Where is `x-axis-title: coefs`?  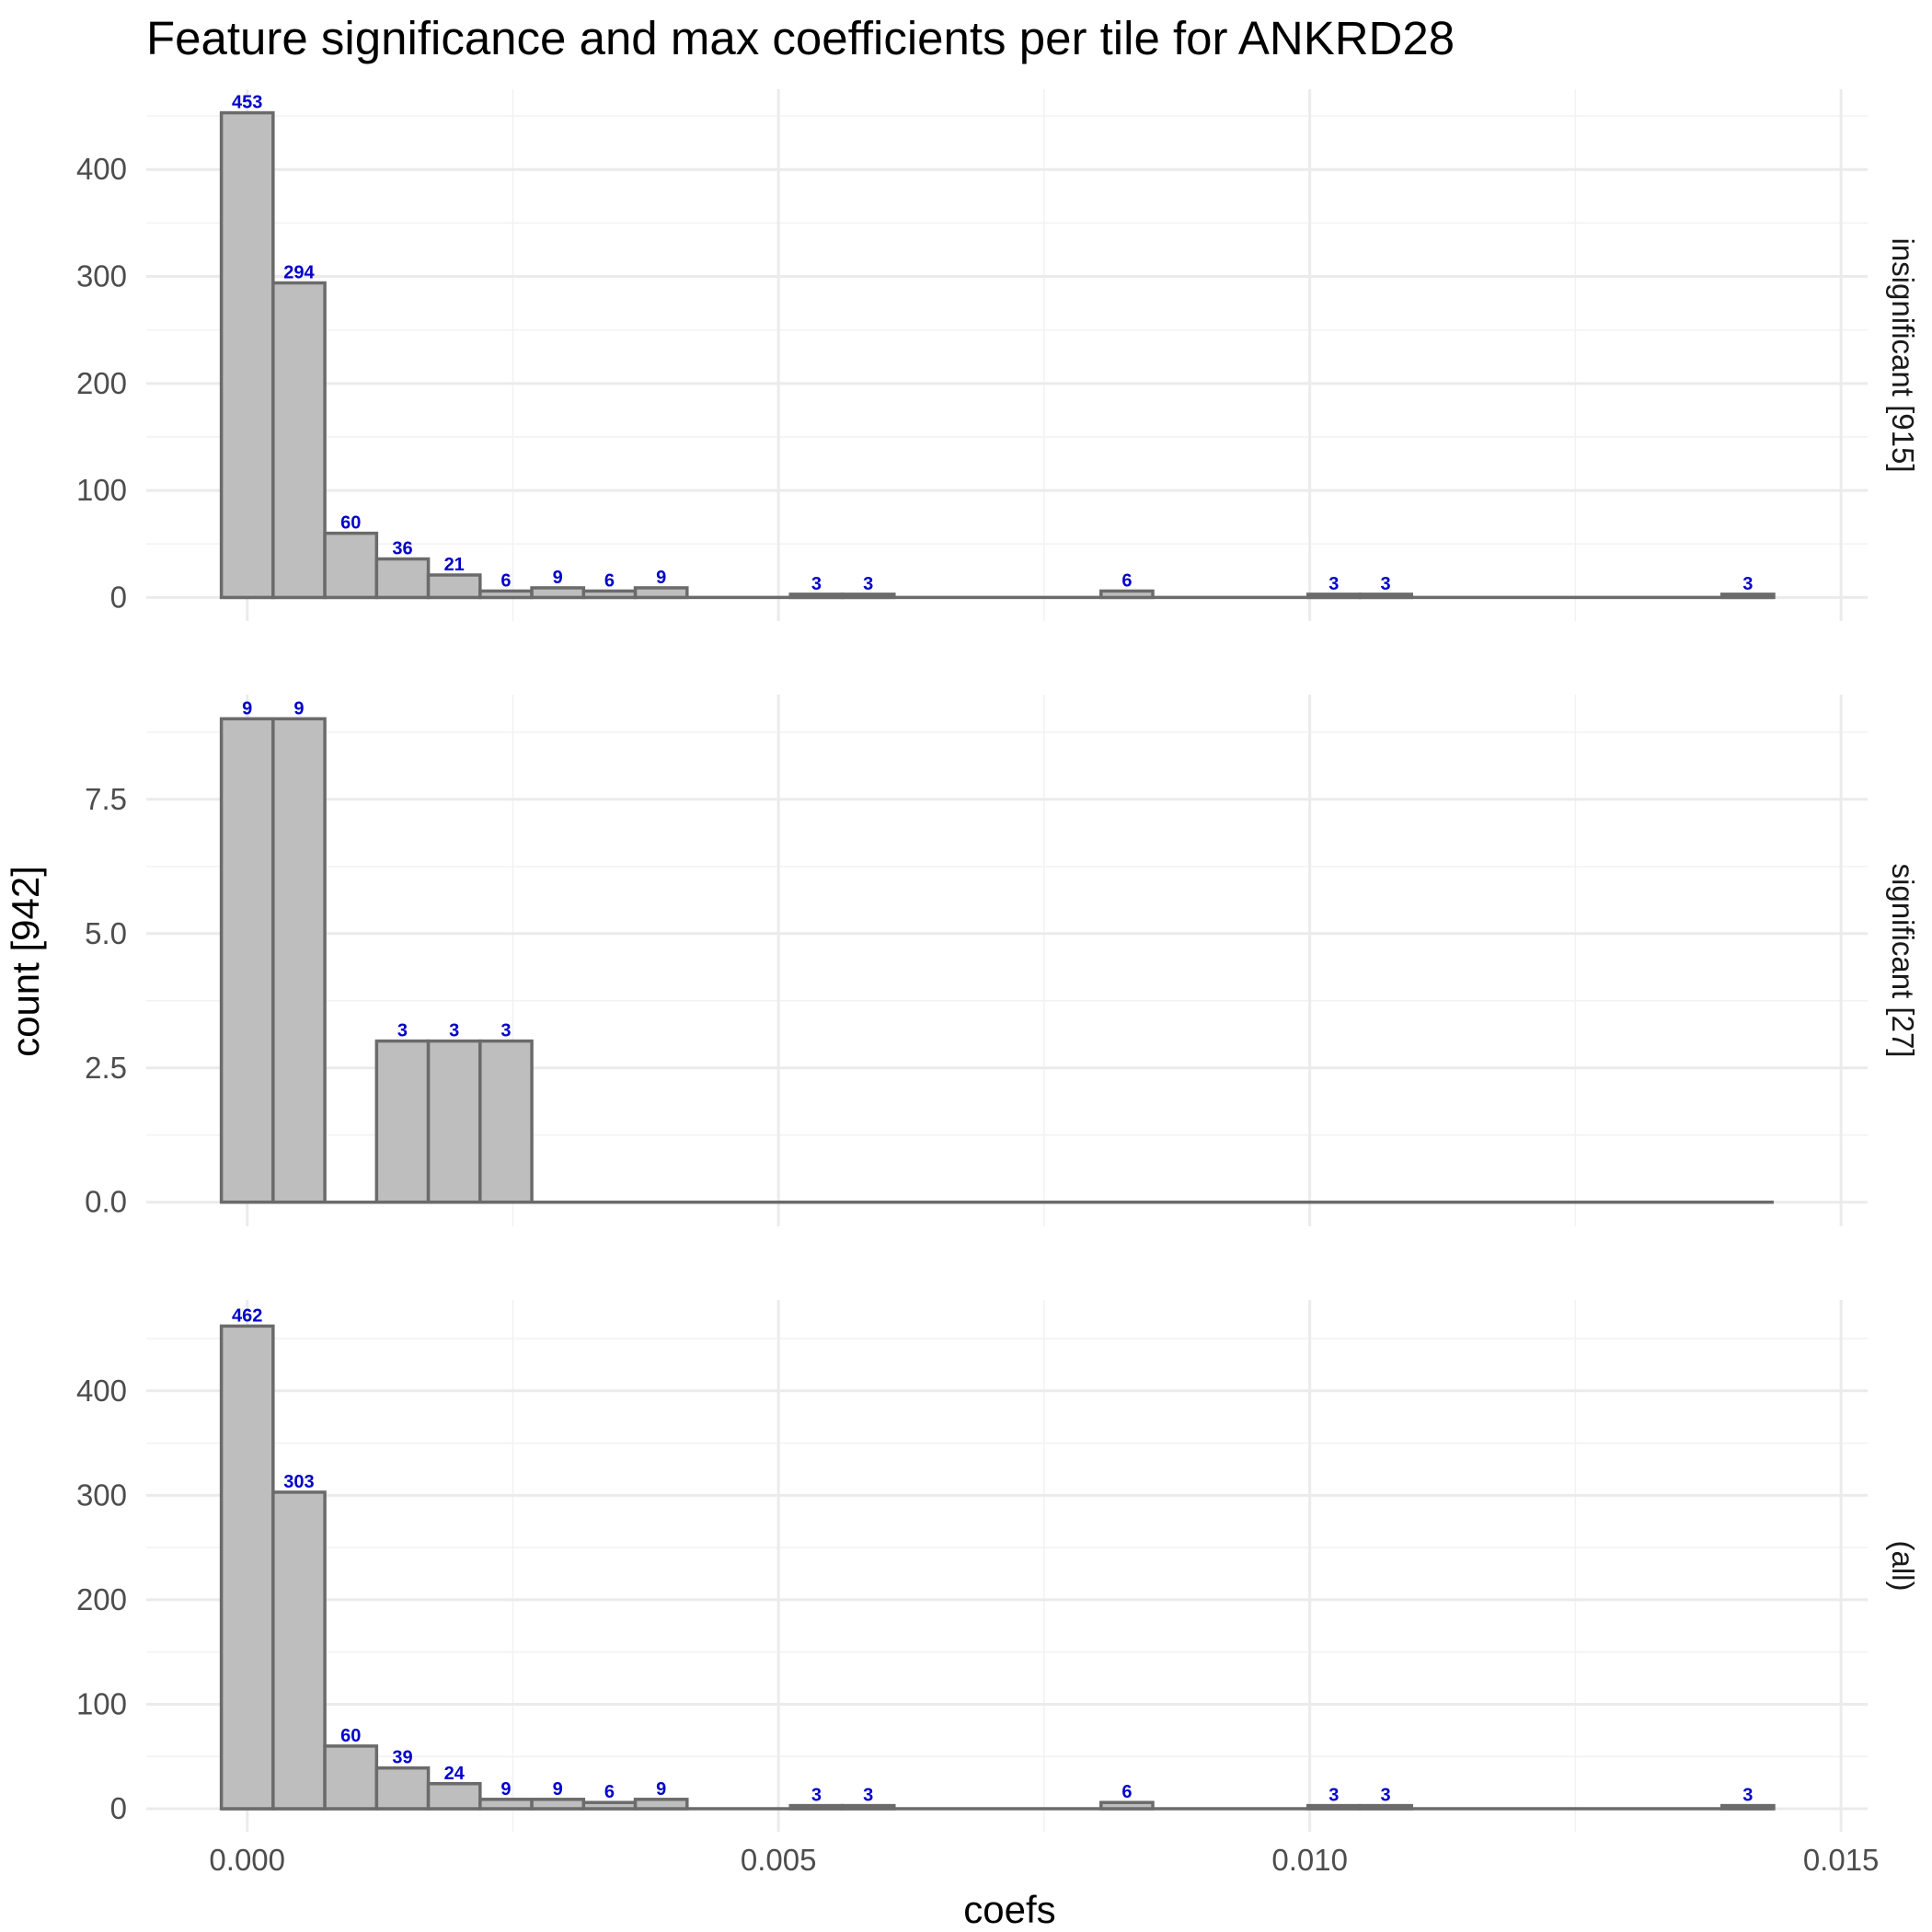 x-axis-title: coefs is located at coordinates (1009, 1909).